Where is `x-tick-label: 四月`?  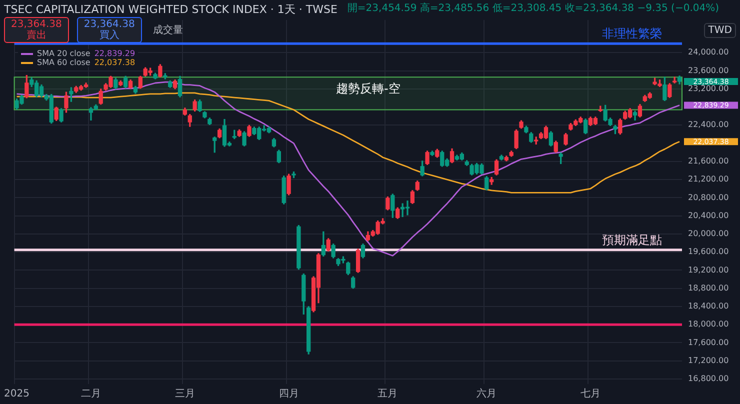 x-tick-label: 四月 is located at coordinates (288, 394).